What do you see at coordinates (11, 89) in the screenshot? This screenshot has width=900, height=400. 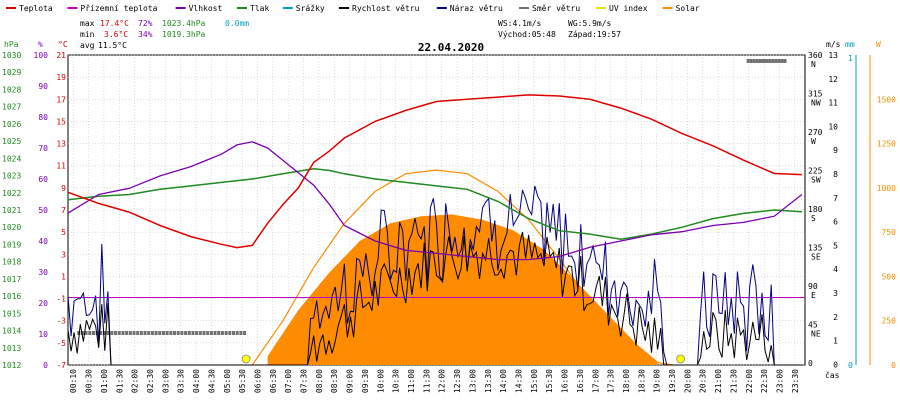 I see `hpa-tick-label: 1028` at bounding box center [11, 89].